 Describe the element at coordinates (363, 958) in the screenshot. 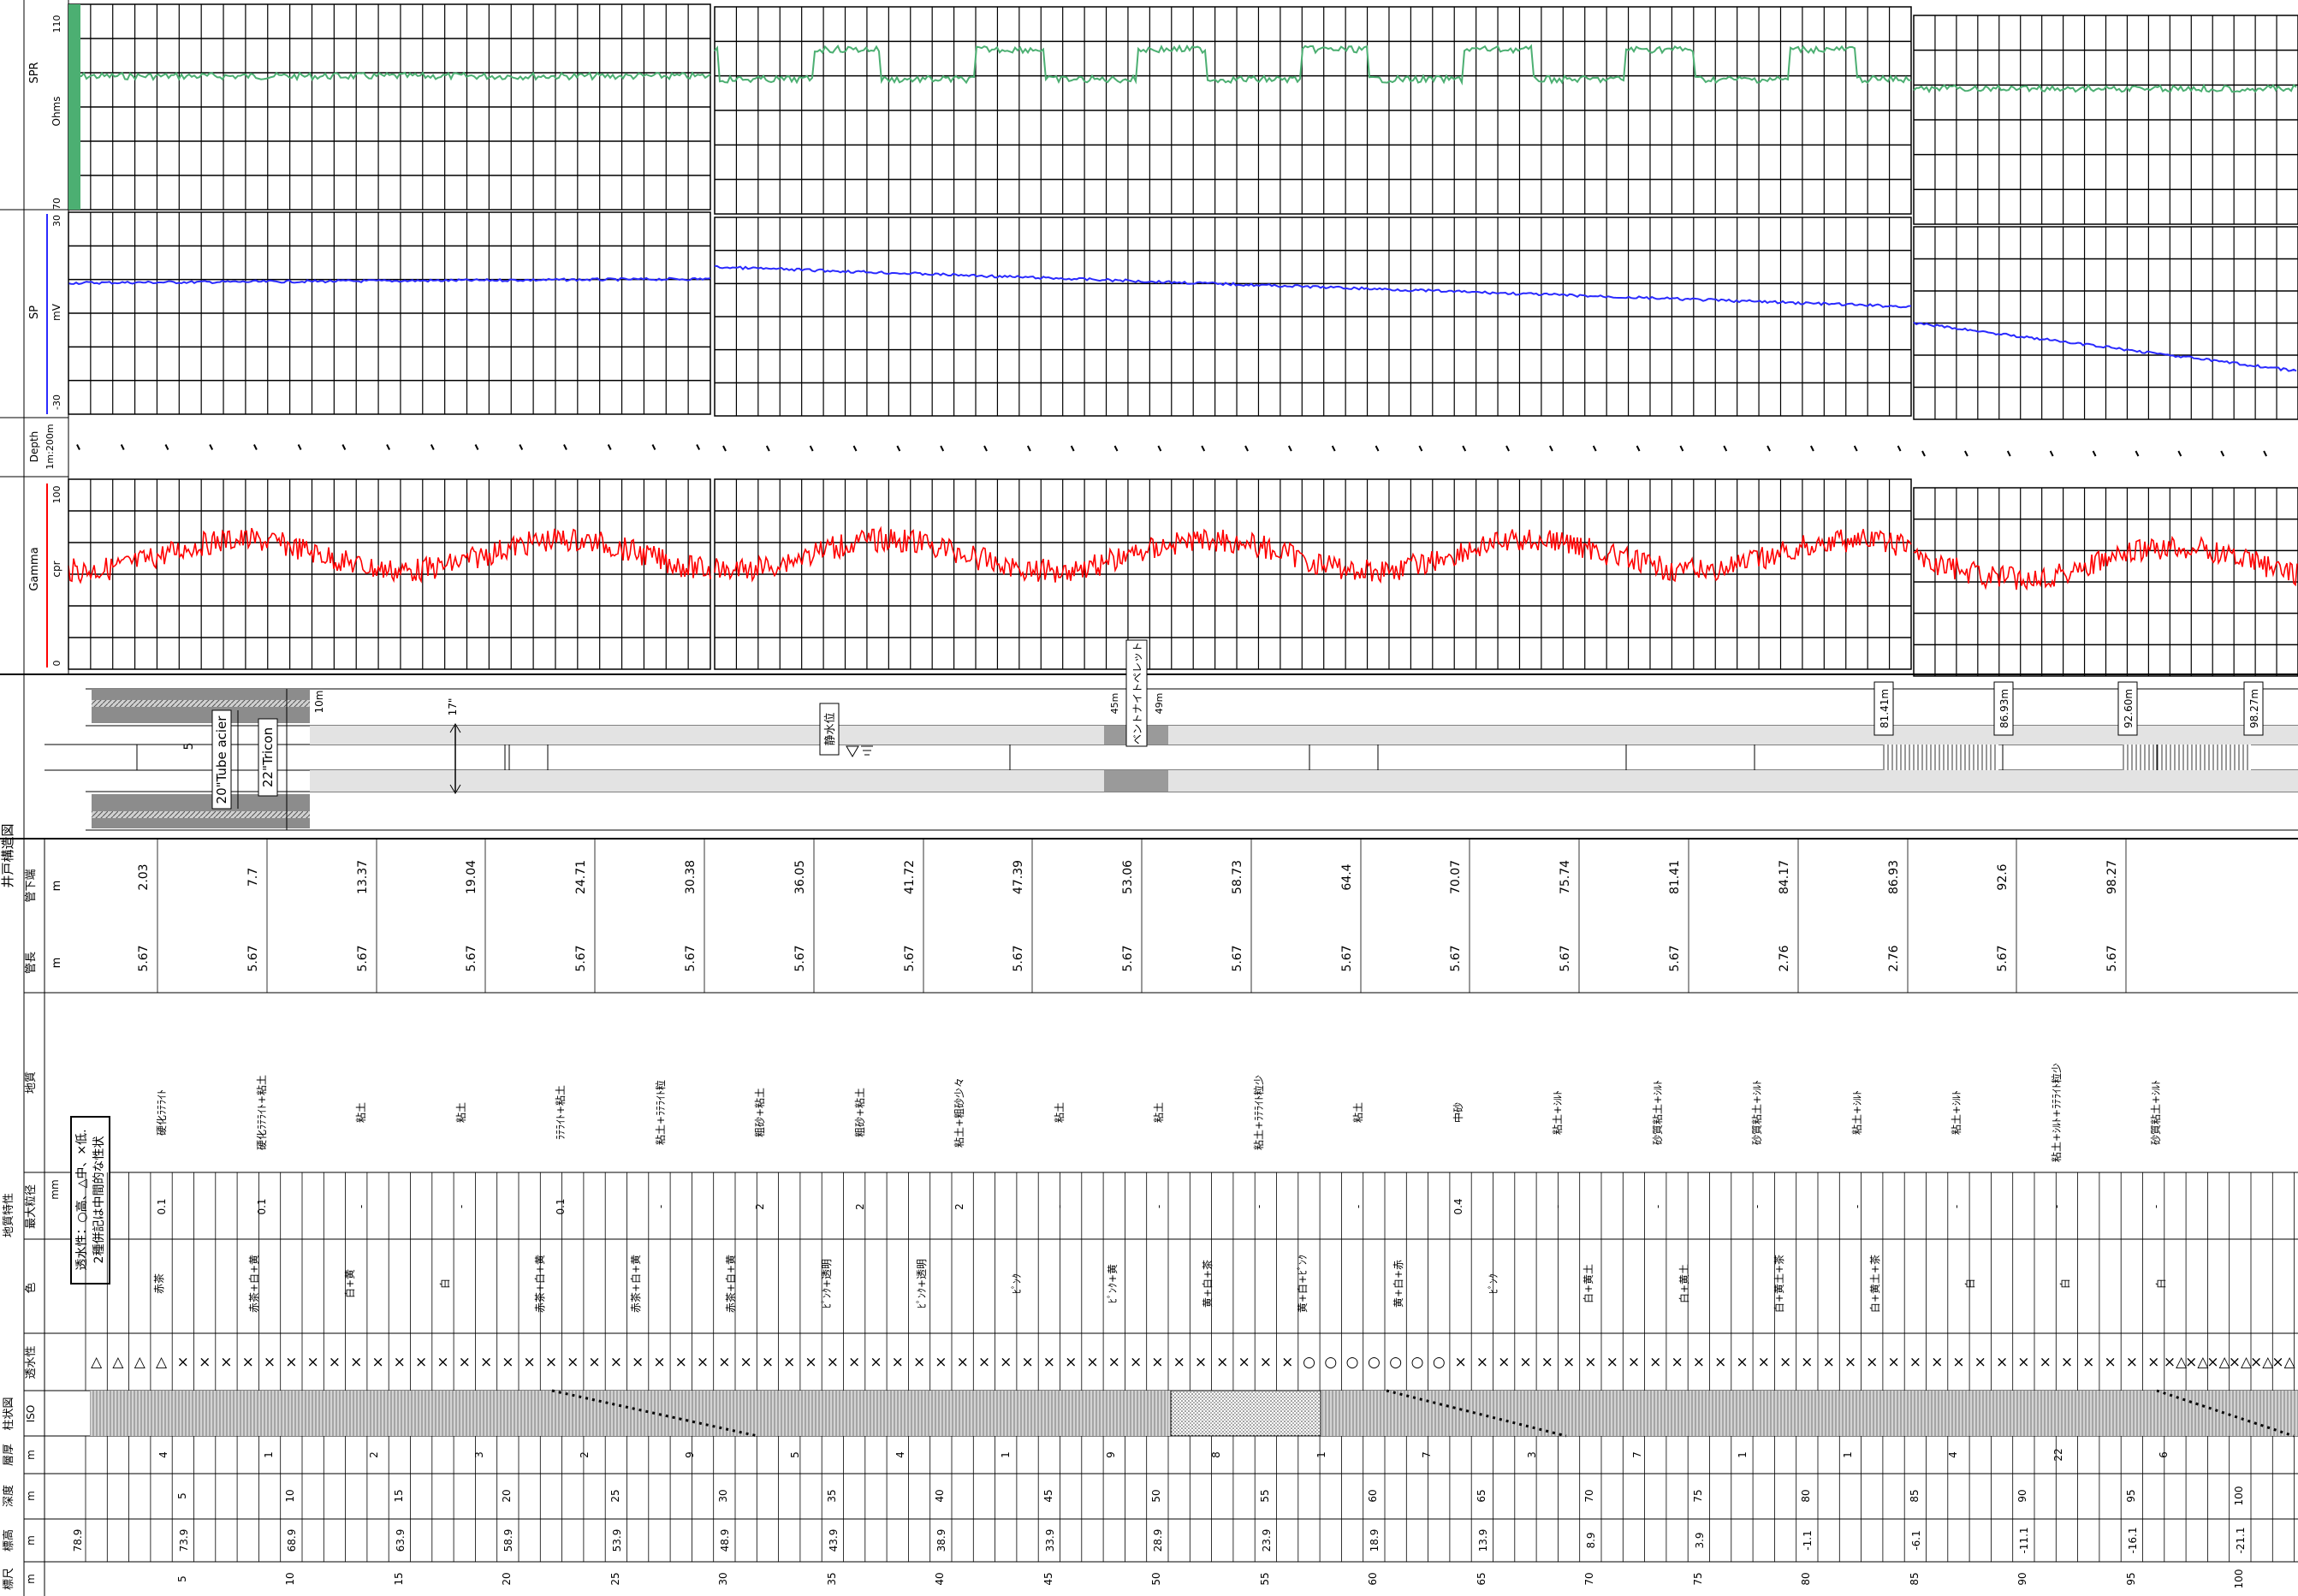

I see `pipe-length-3: 5.67` at that location.